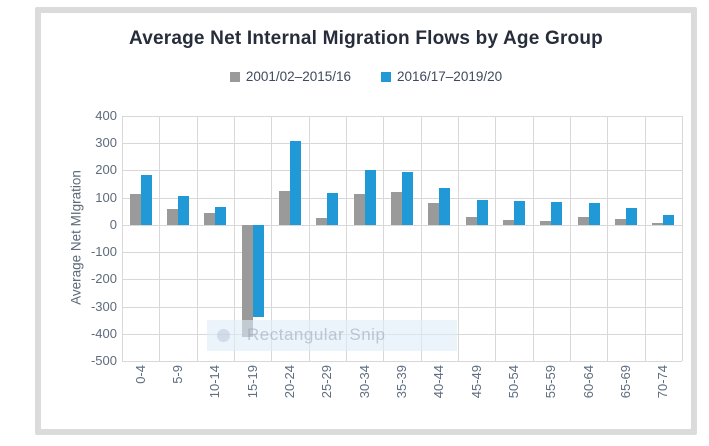 The height and width of the screenshot is (446, 709). What do you see at coordinates (252, 382) in the screenshot?
I see `x-axis-label-15-19: 15-19` at bounding box center [252, 382].